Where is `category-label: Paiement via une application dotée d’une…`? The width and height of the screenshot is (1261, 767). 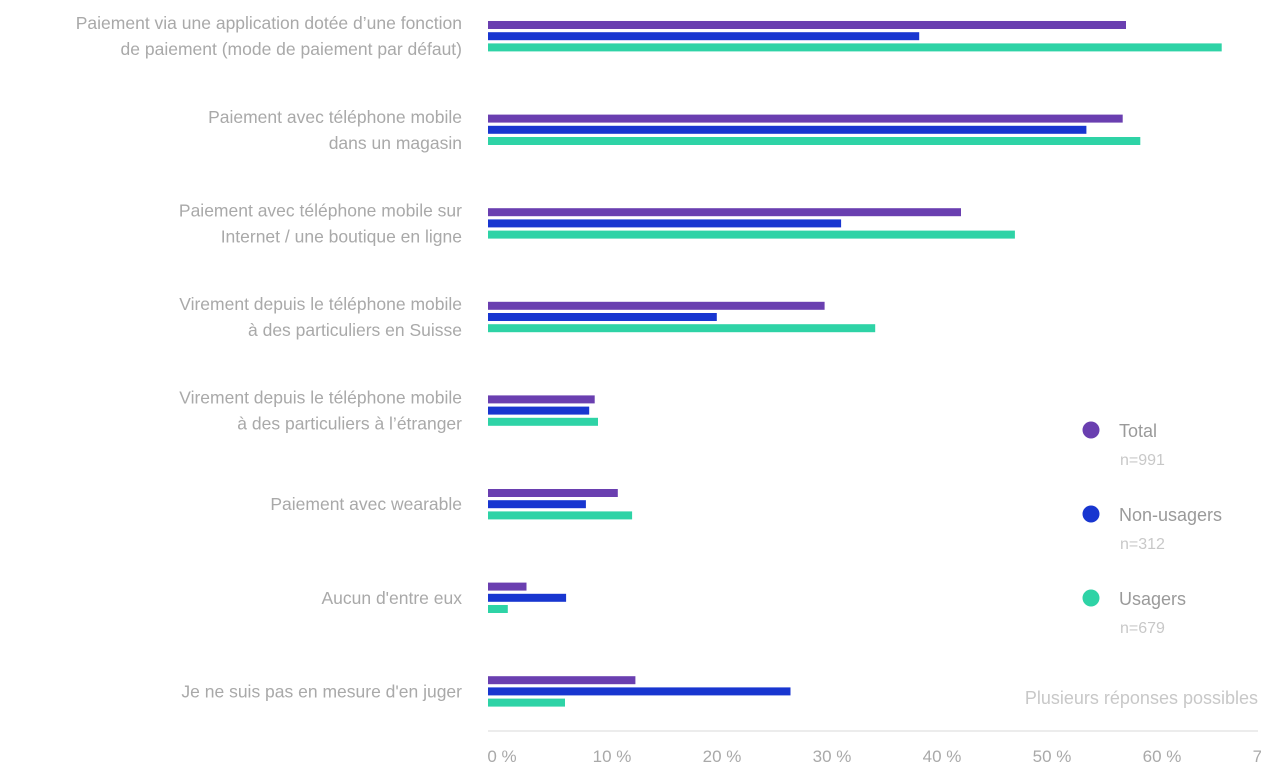 category-label: Paiement via une application dotée d’une… is located at coordinates (269, 23).